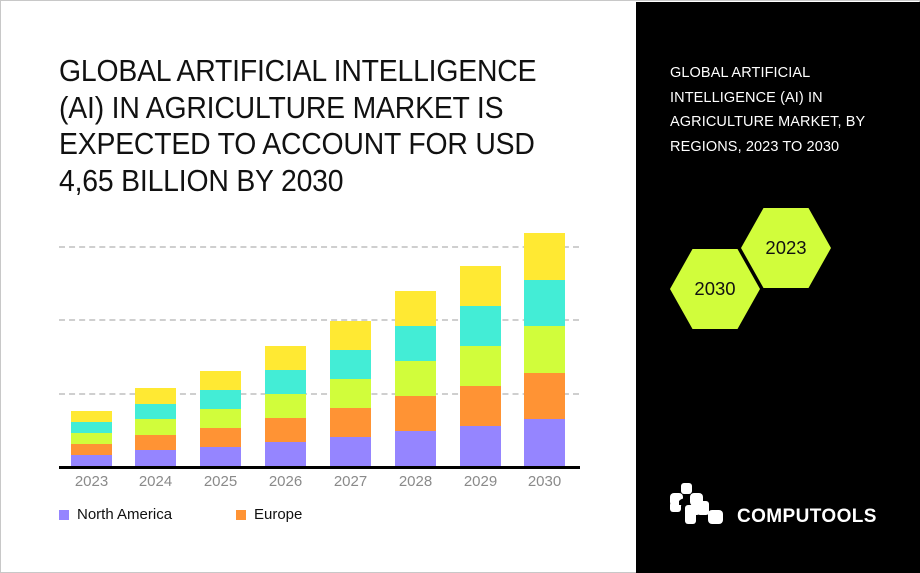  I want to click on legend-item-europe: Europe, so click(269, 514).